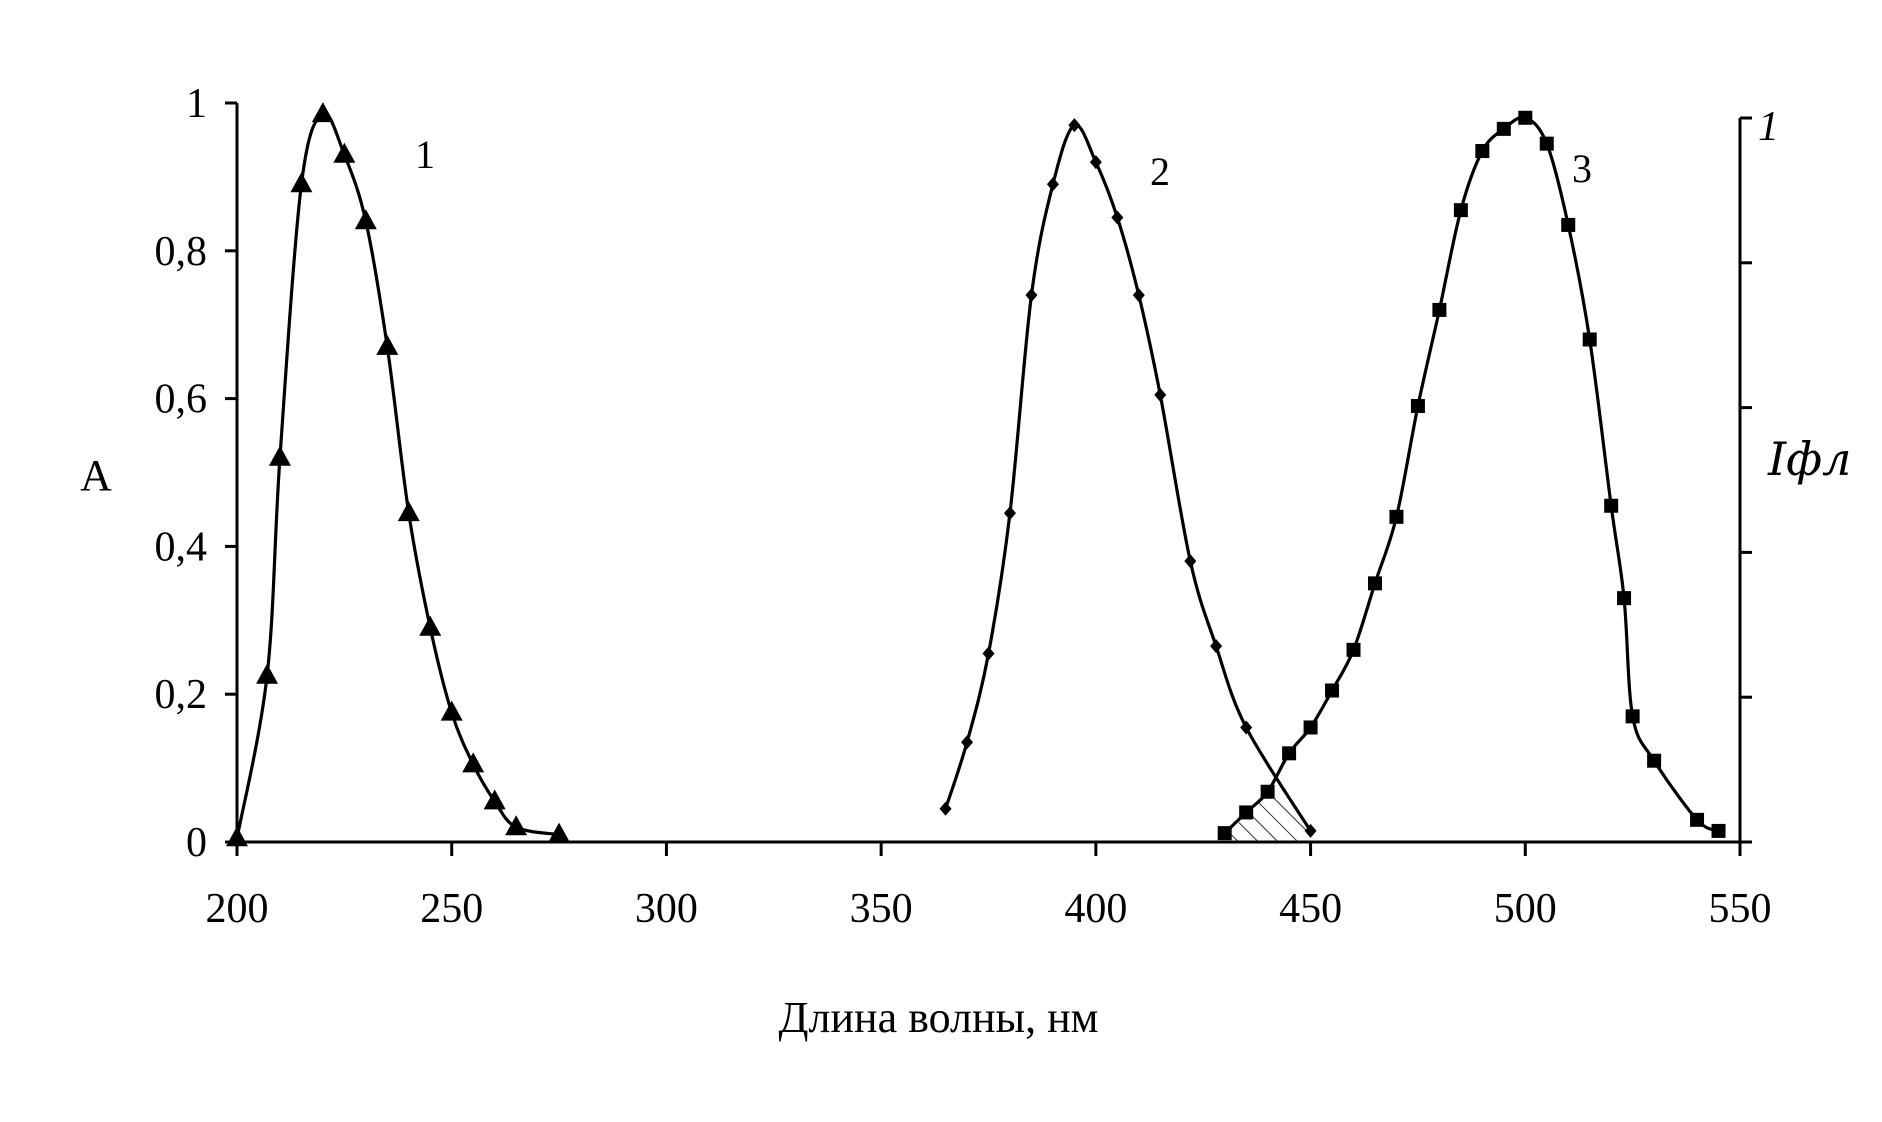 The image size is (1882, 1122). Describe the element at coordinates (1582, 168) in the screenshot. I see `series-3-label: 3` at that location.